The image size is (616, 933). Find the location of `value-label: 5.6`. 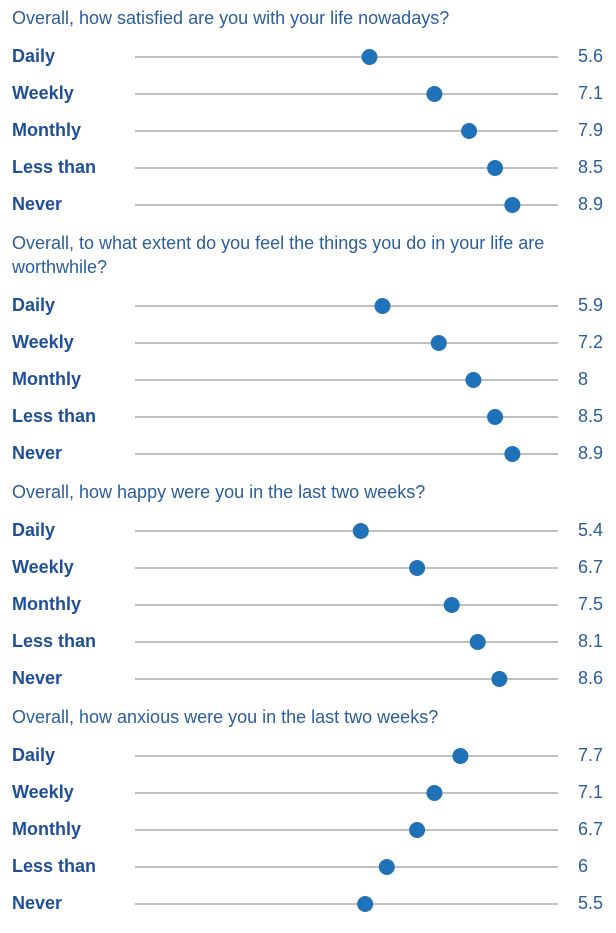

value-label: 5.6 is located at coordinates (590, 56).